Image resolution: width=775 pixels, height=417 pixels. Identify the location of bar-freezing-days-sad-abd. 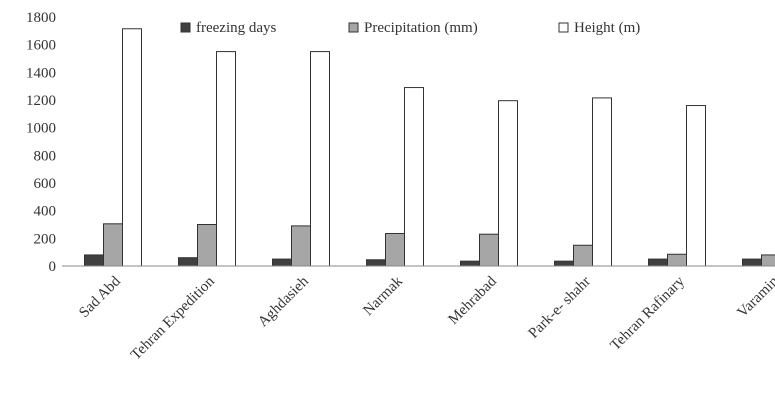
(94, 260).